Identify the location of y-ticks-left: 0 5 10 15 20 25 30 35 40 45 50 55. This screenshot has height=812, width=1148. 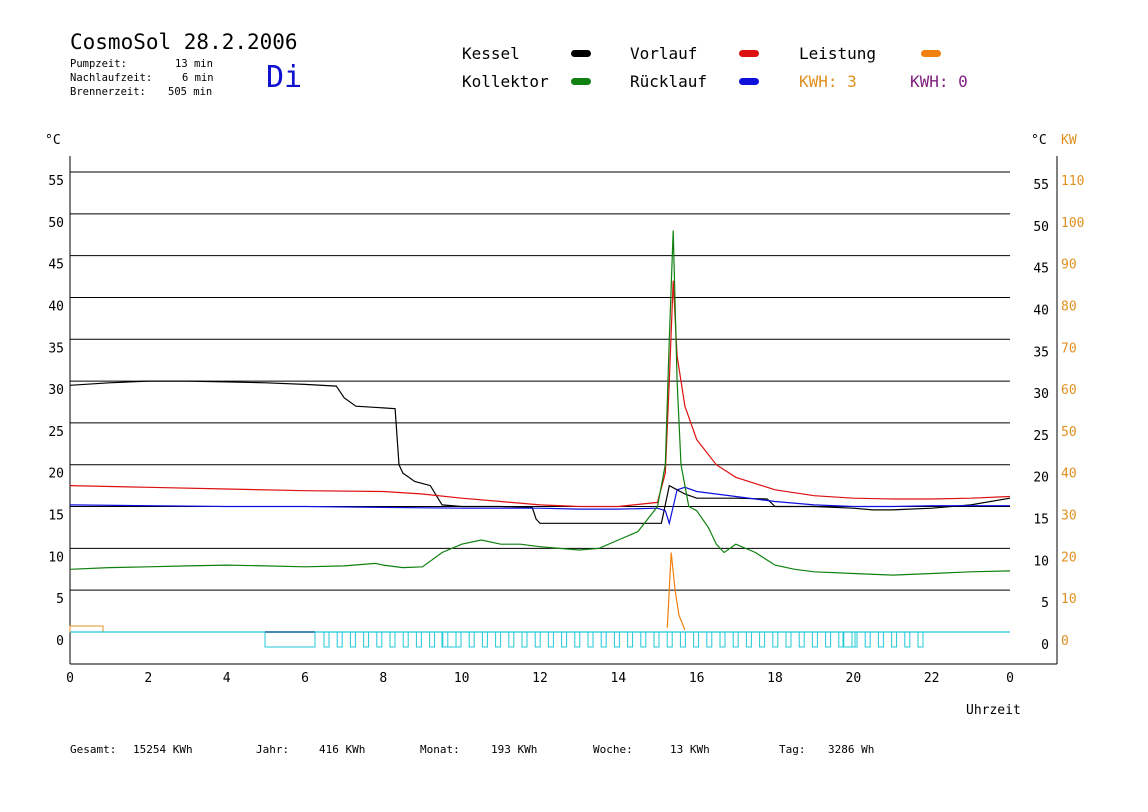
(56, 411).